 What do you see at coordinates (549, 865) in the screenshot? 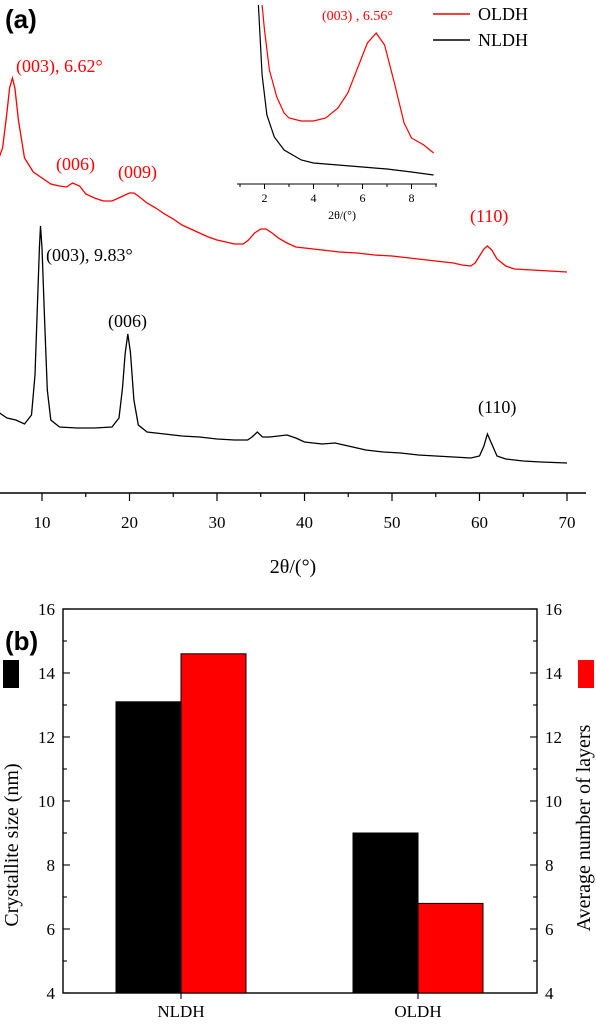
I see `right-y-tick-label: 8` at bounding box center [549, 865].